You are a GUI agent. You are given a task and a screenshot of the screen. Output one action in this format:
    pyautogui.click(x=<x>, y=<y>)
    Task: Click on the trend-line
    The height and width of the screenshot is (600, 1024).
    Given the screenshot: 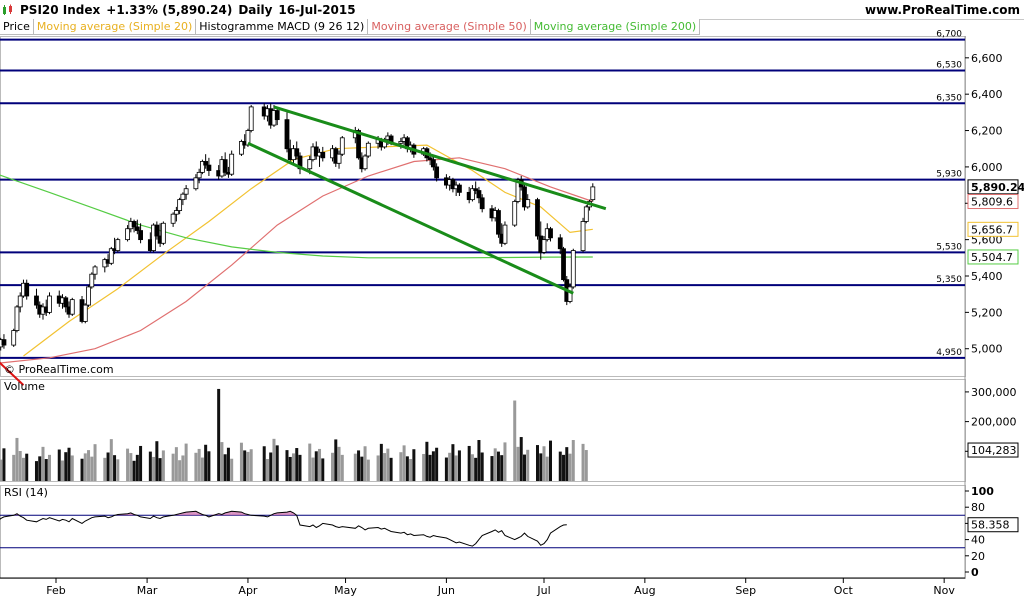 What is the action you would take?
    pyautogui.click(x=410, y=218)
    